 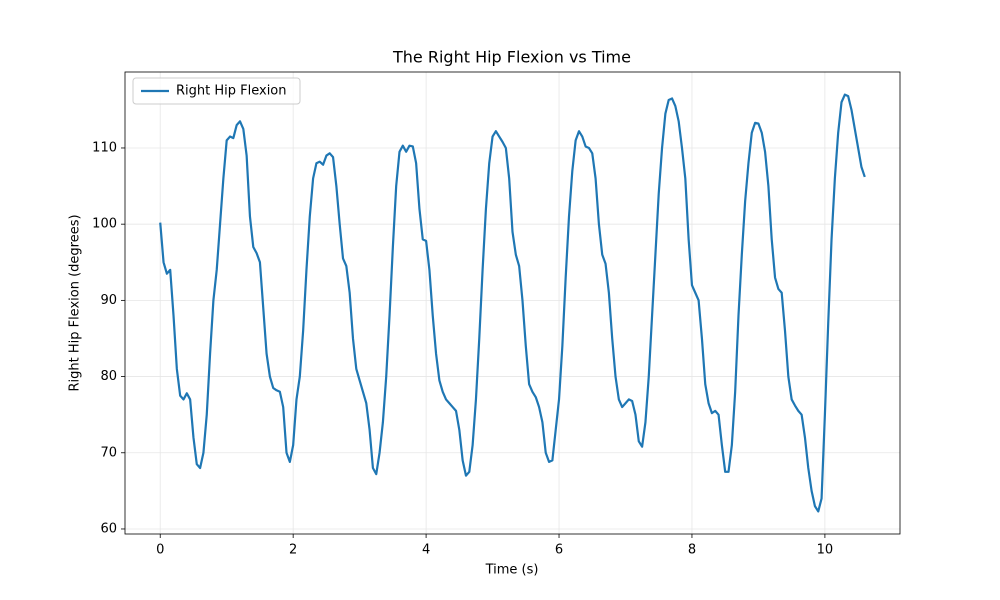 I want to click on y-tick-label: 70, so click(x=108, y=452).